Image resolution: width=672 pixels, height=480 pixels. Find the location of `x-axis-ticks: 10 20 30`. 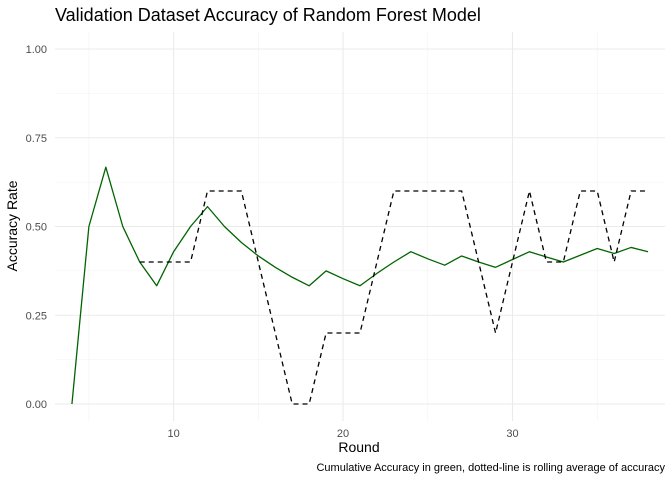

x-axis-ticks: 10 20 30 is located at coordinates (342, 434).